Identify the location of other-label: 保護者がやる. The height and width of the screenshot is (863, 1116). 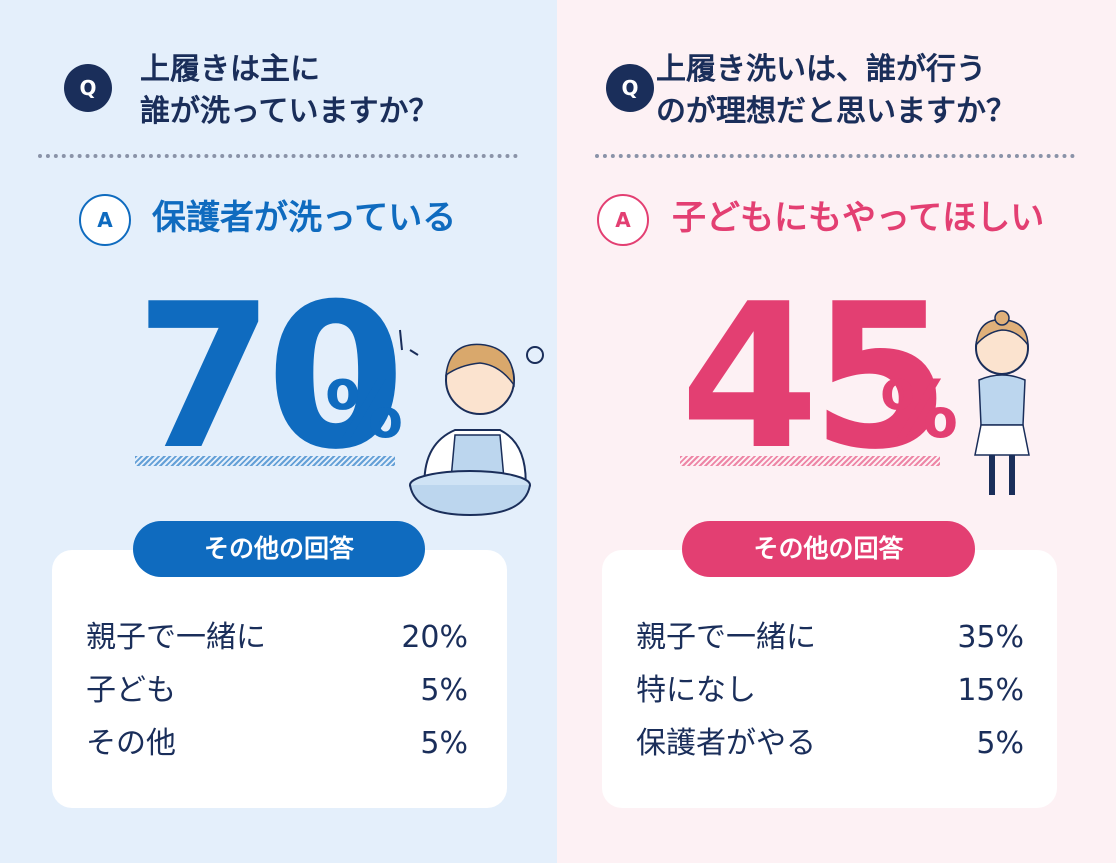
(726, 743).